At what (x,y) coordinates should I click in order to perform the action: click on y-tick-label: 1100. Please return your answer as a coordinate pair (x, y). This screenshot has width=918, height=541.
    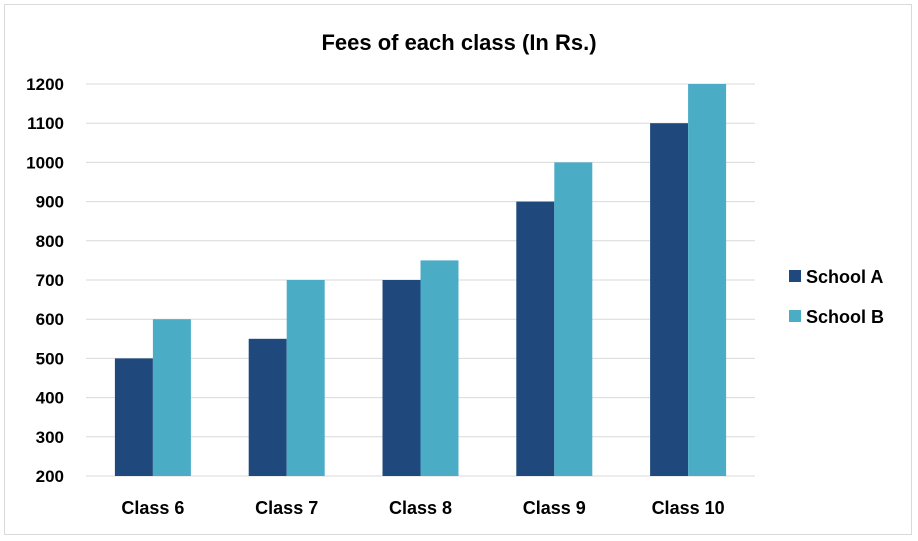
    Looking at the image, I should click on (45, 123).